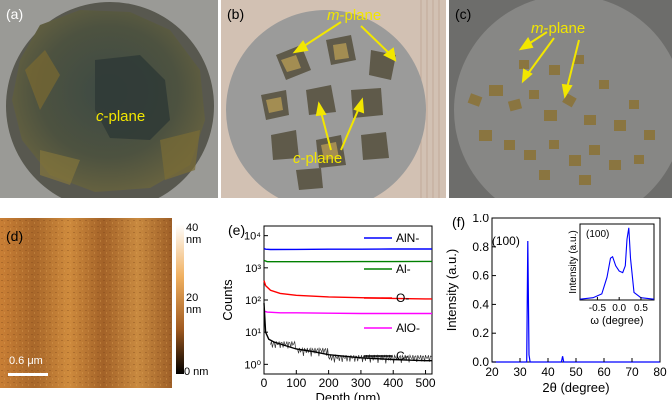 The width and height of the screenshot is (672, 400). I want to click on x-tick-label: 200, so click(329, 383).